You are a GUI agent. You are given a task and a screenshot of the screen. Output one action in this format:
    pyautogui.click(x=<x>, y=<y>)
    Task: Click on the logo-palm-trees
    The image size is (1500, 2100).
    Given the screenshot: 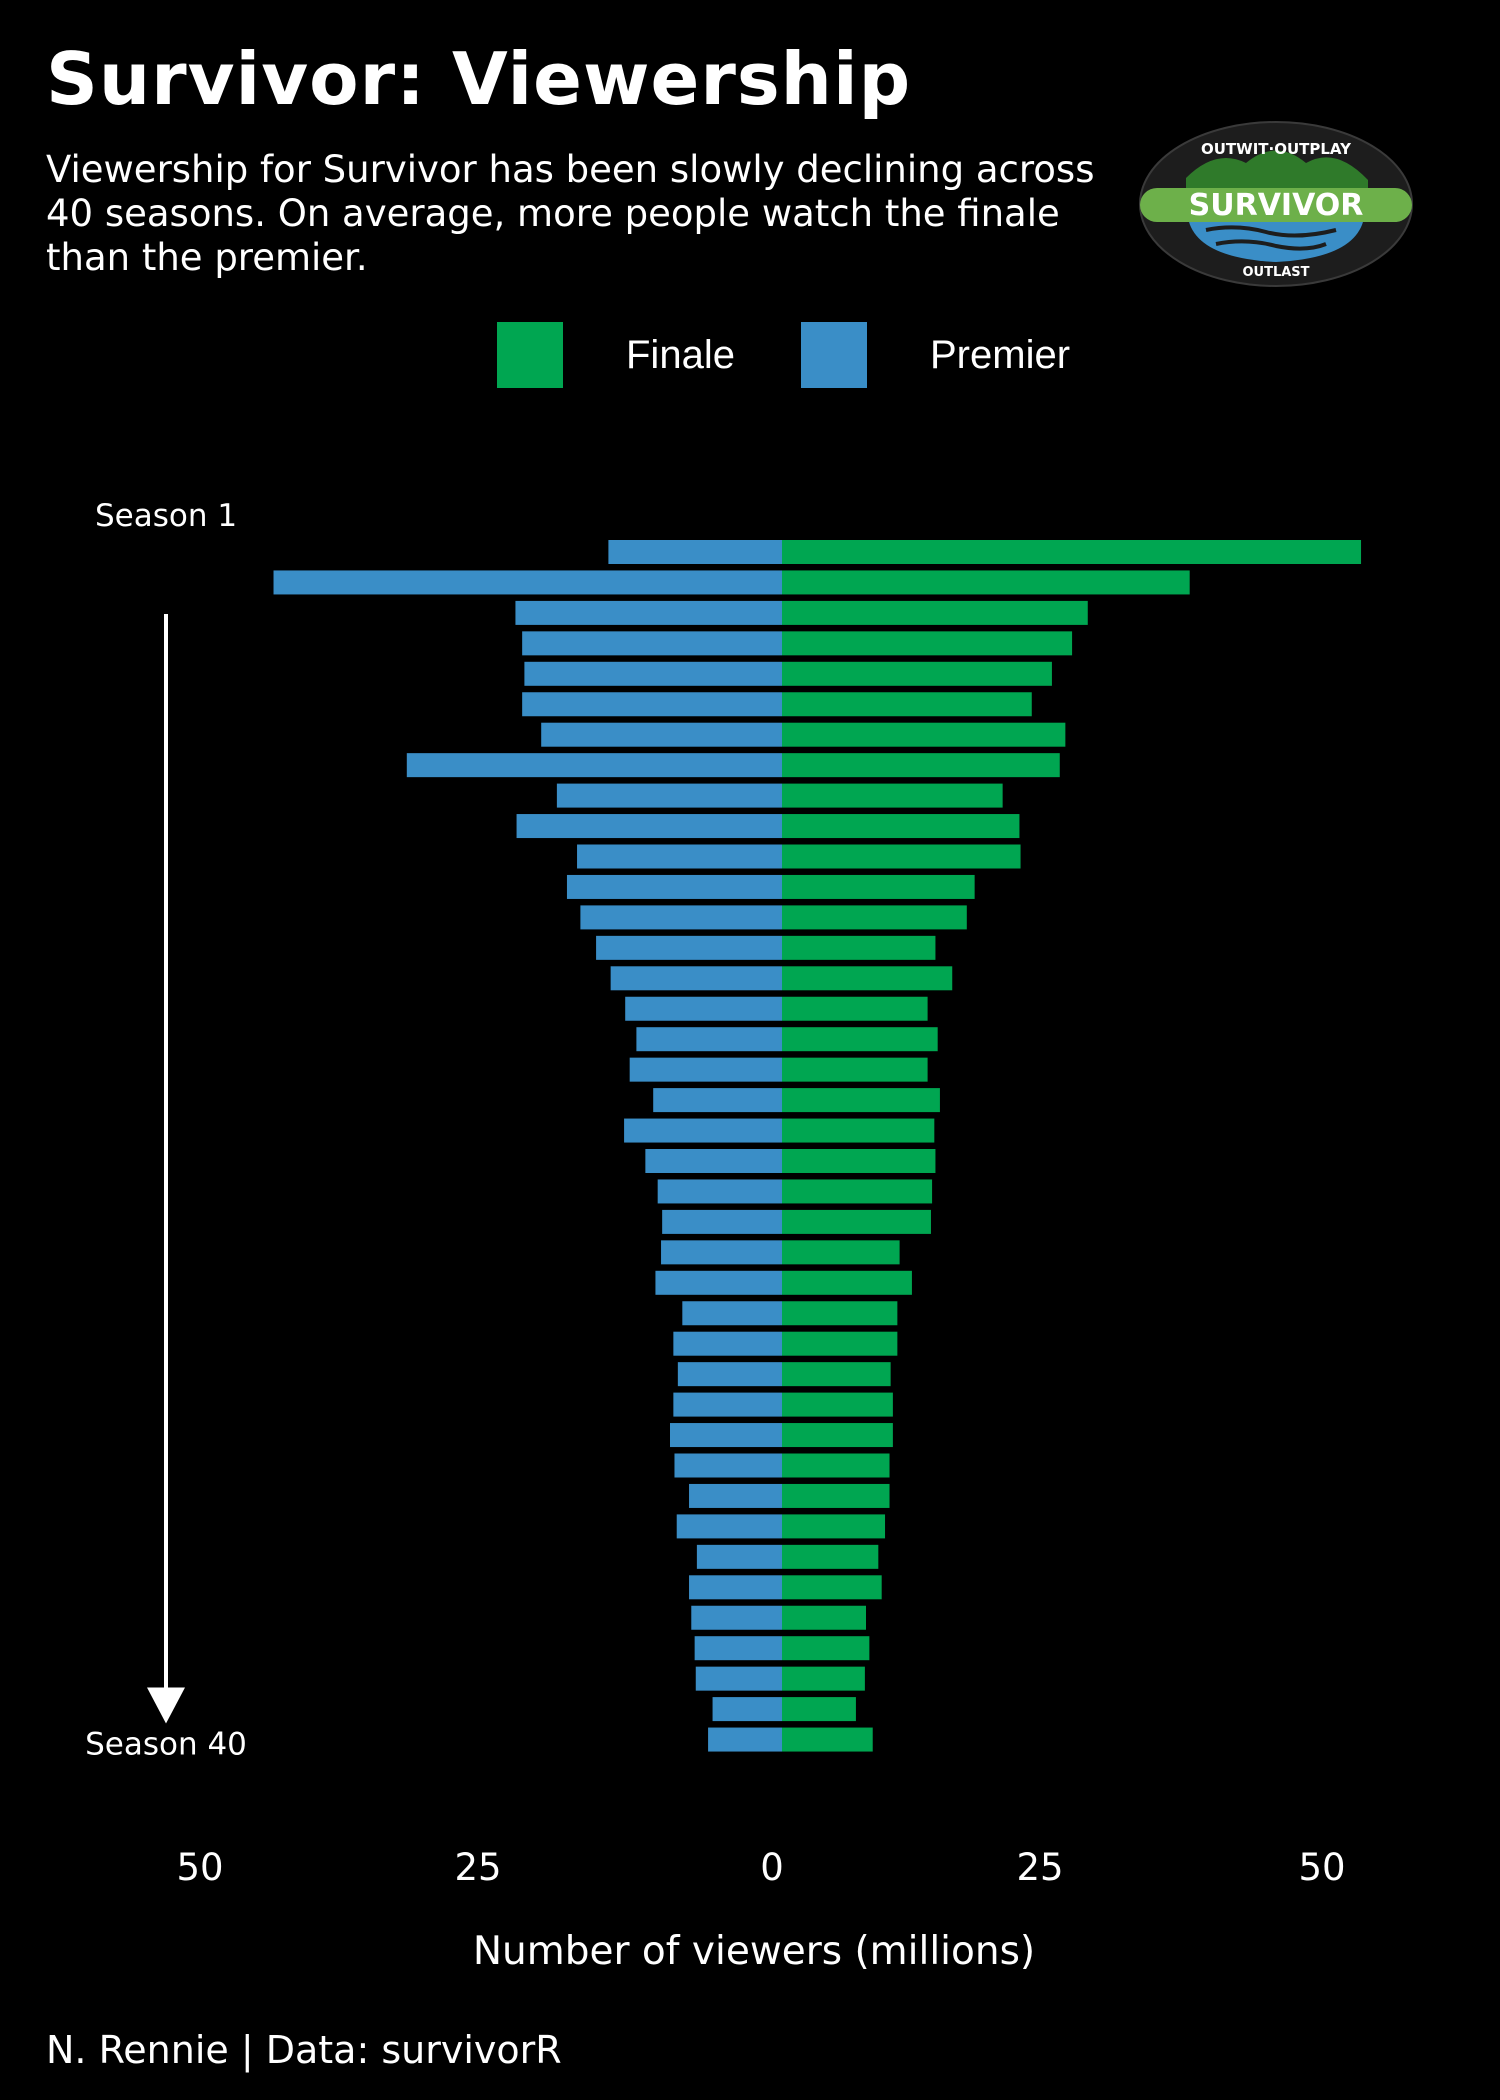 What is the action you would take?
    pyautogui.click(x=1277, y=172)
    